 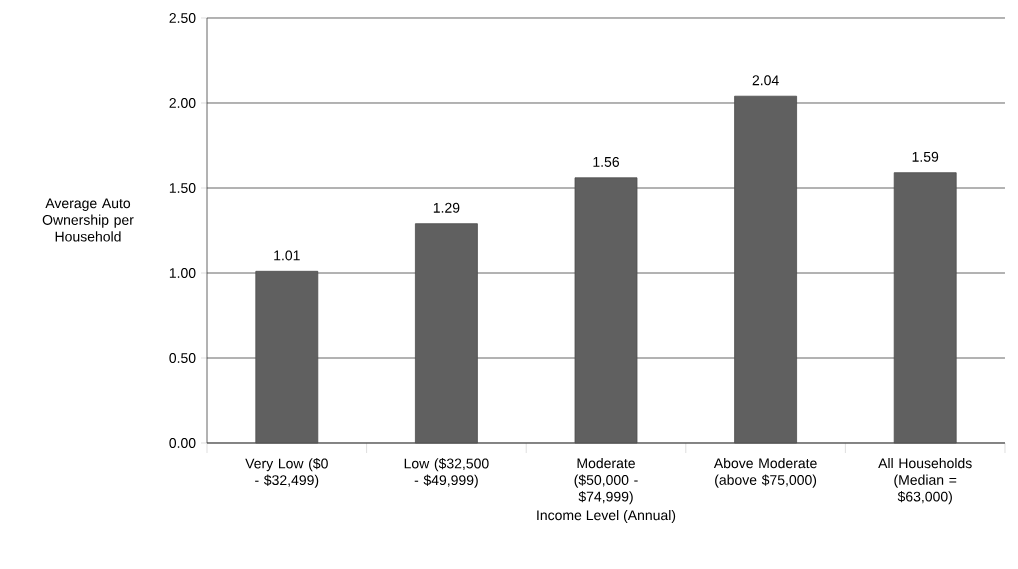 I want to click on y-tick-label: 2.50, so click(x=182, y=18).